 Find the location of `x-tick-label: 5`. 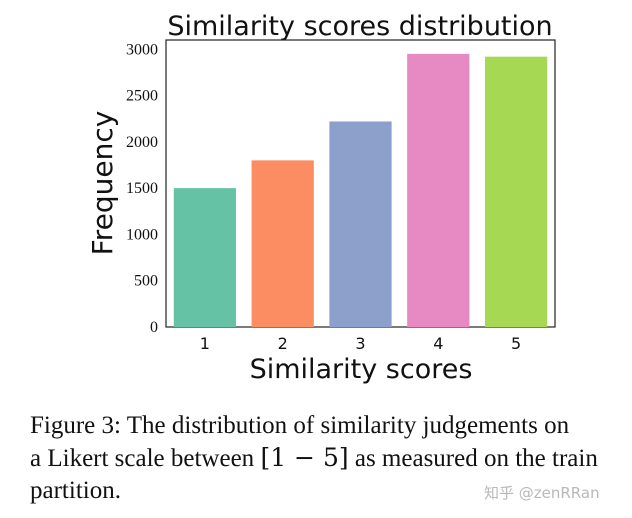

x-tick-label: 5 is located at coordinates (516, 343).